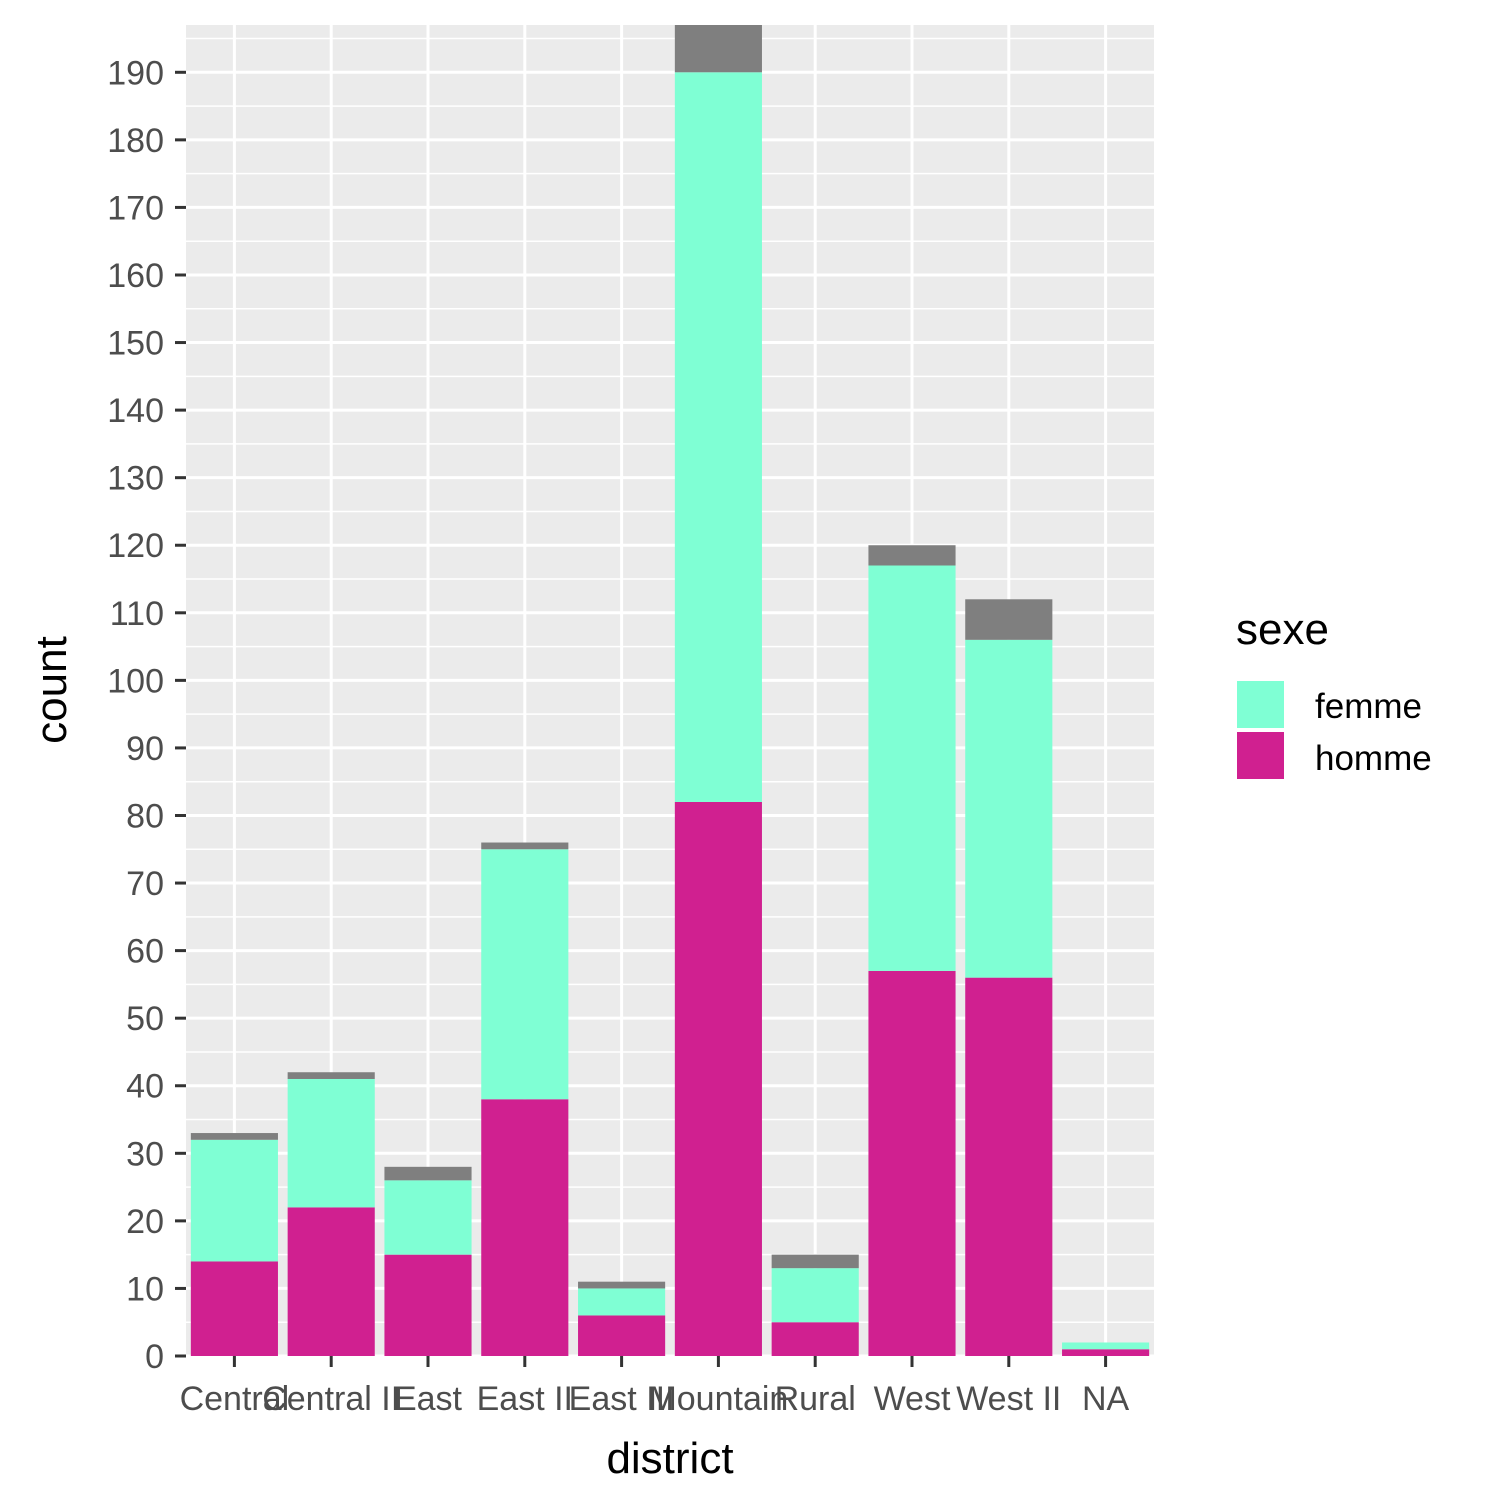 Image resolution: width=1512 pixels, height=1512 pixels. I want to click on bar-rural-homme, so click(815, 1339).